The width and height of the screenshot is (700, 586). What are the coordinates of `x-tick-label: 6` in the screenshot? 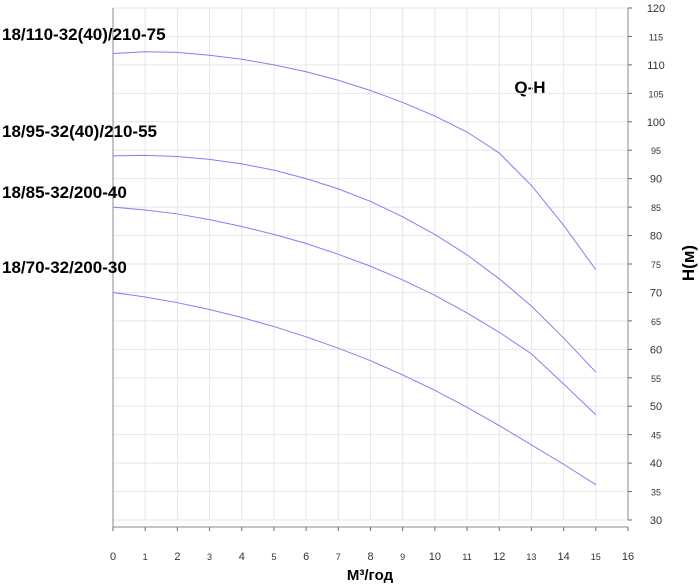 It's located at (306, 557).